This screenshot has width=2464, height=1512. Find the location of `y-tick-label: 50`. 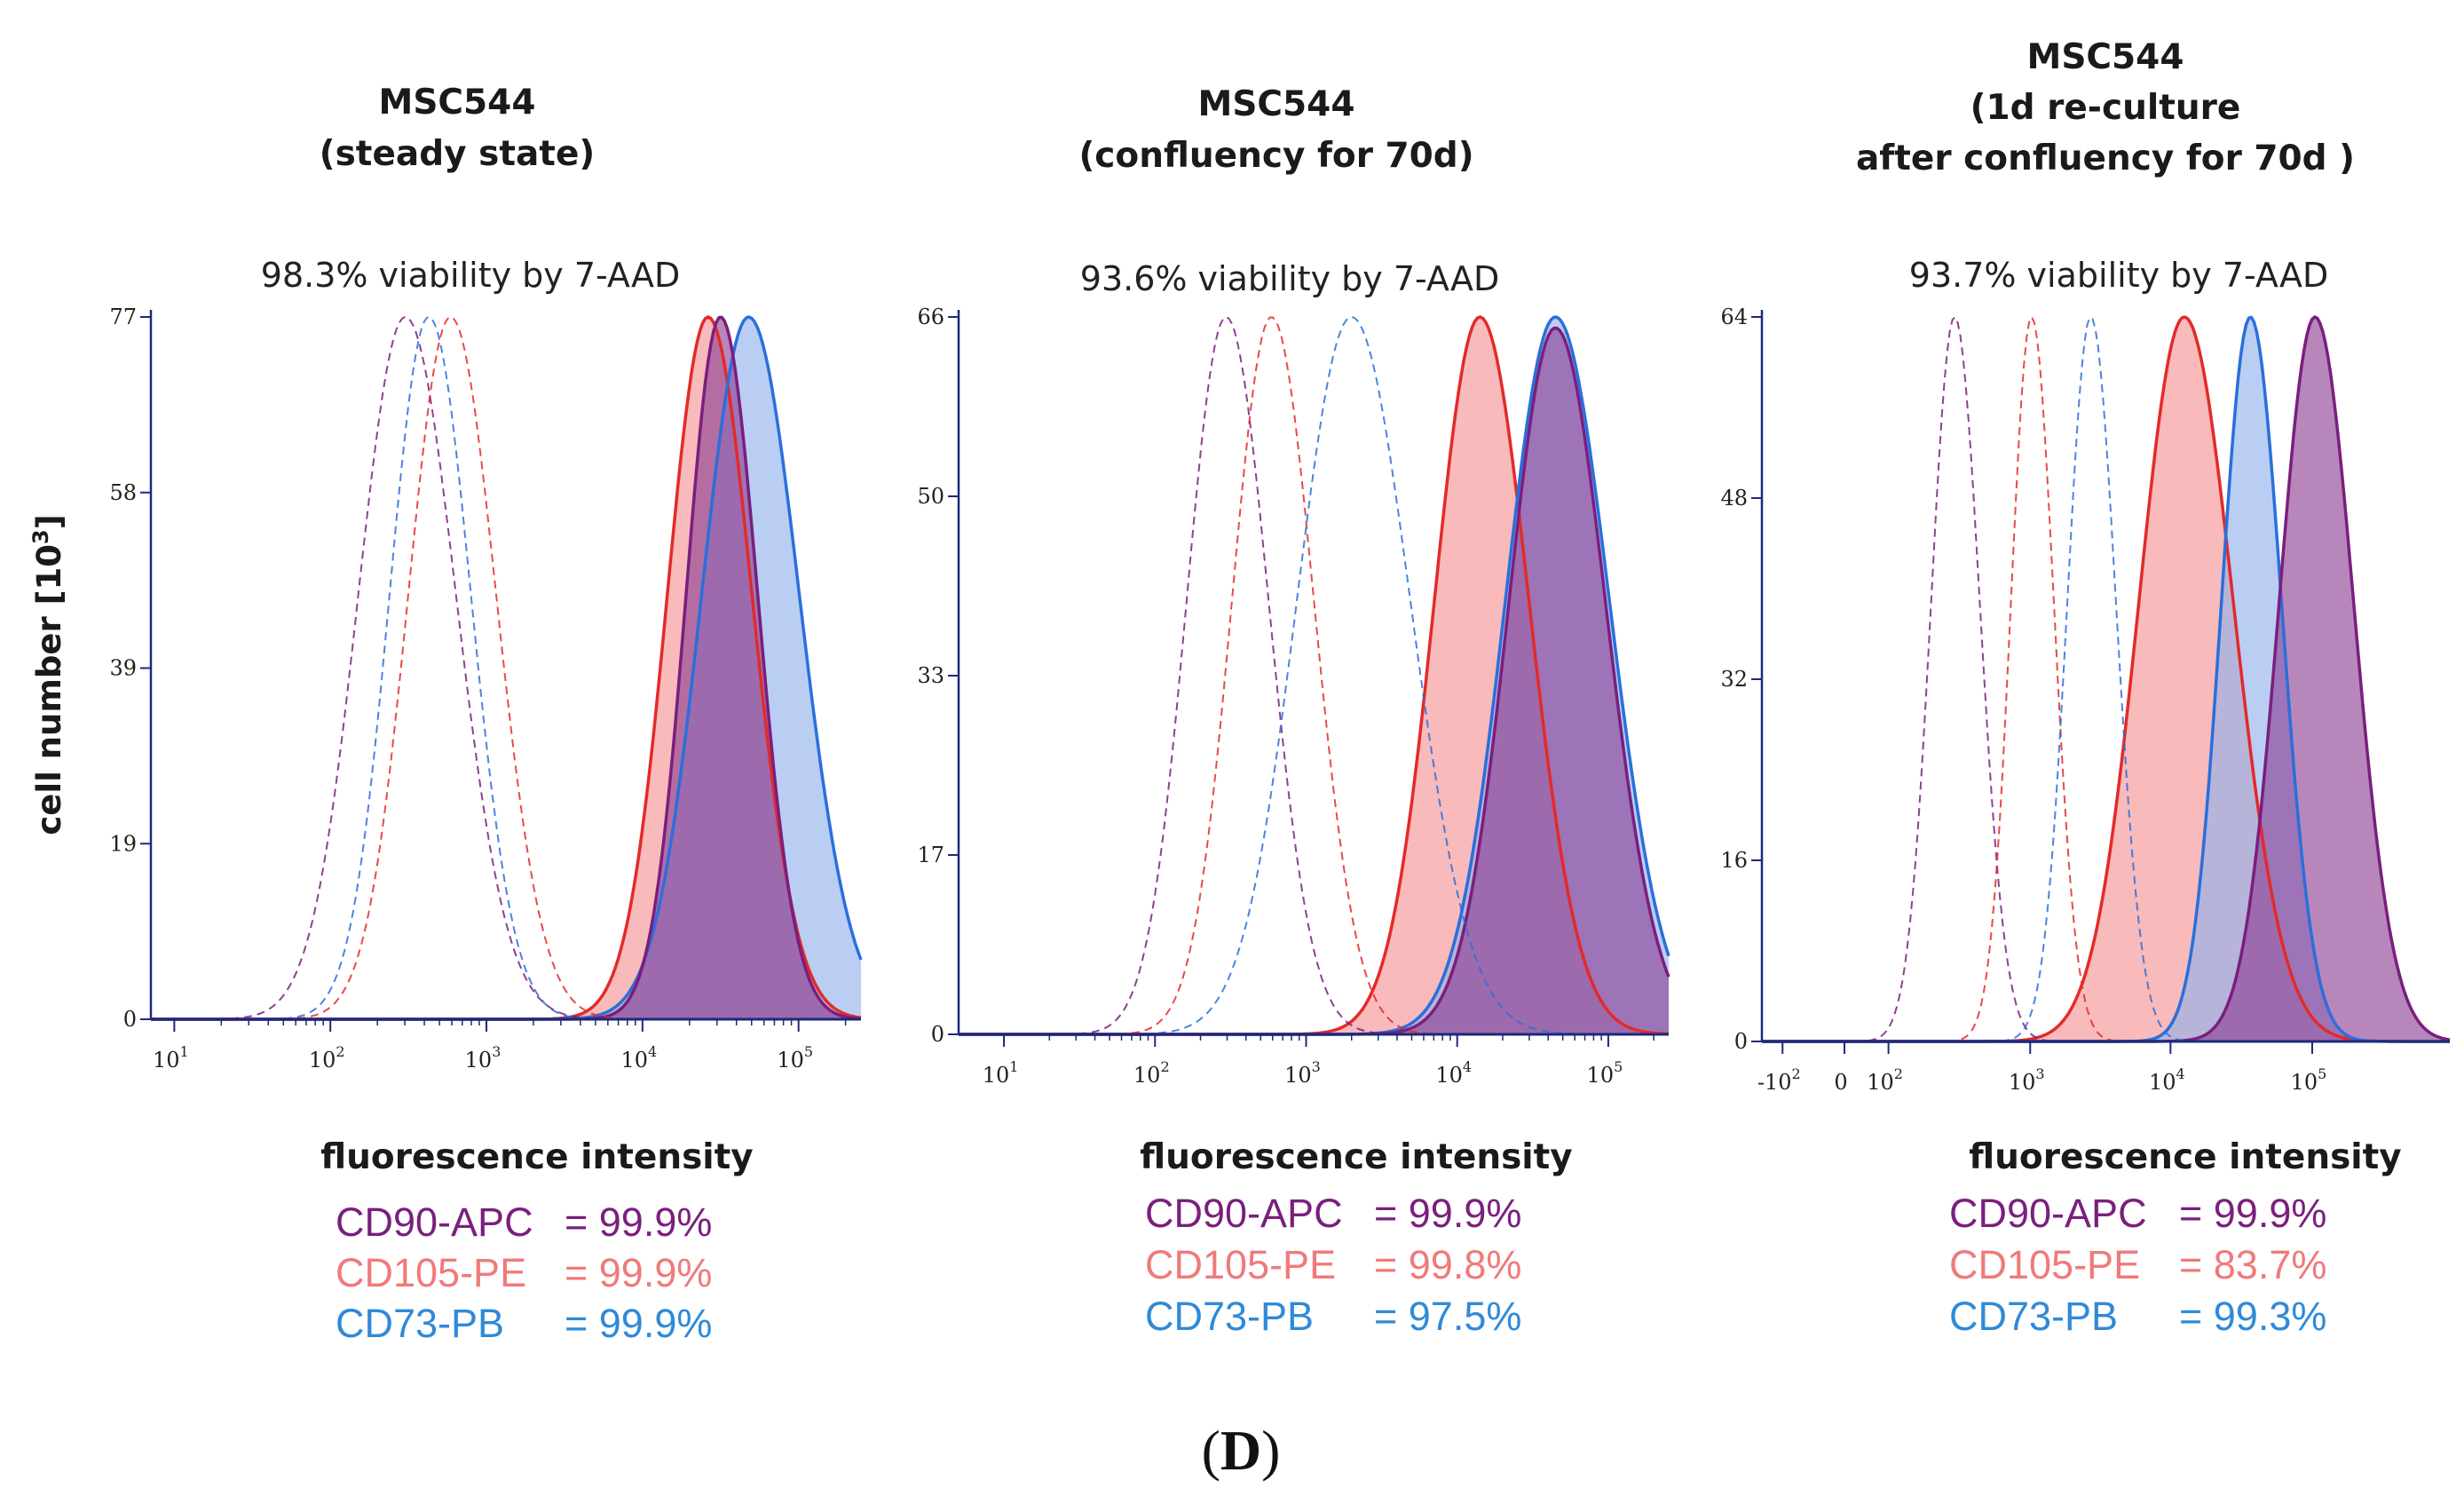

y-tick-label: 50 is located at coordinates (930, 496).